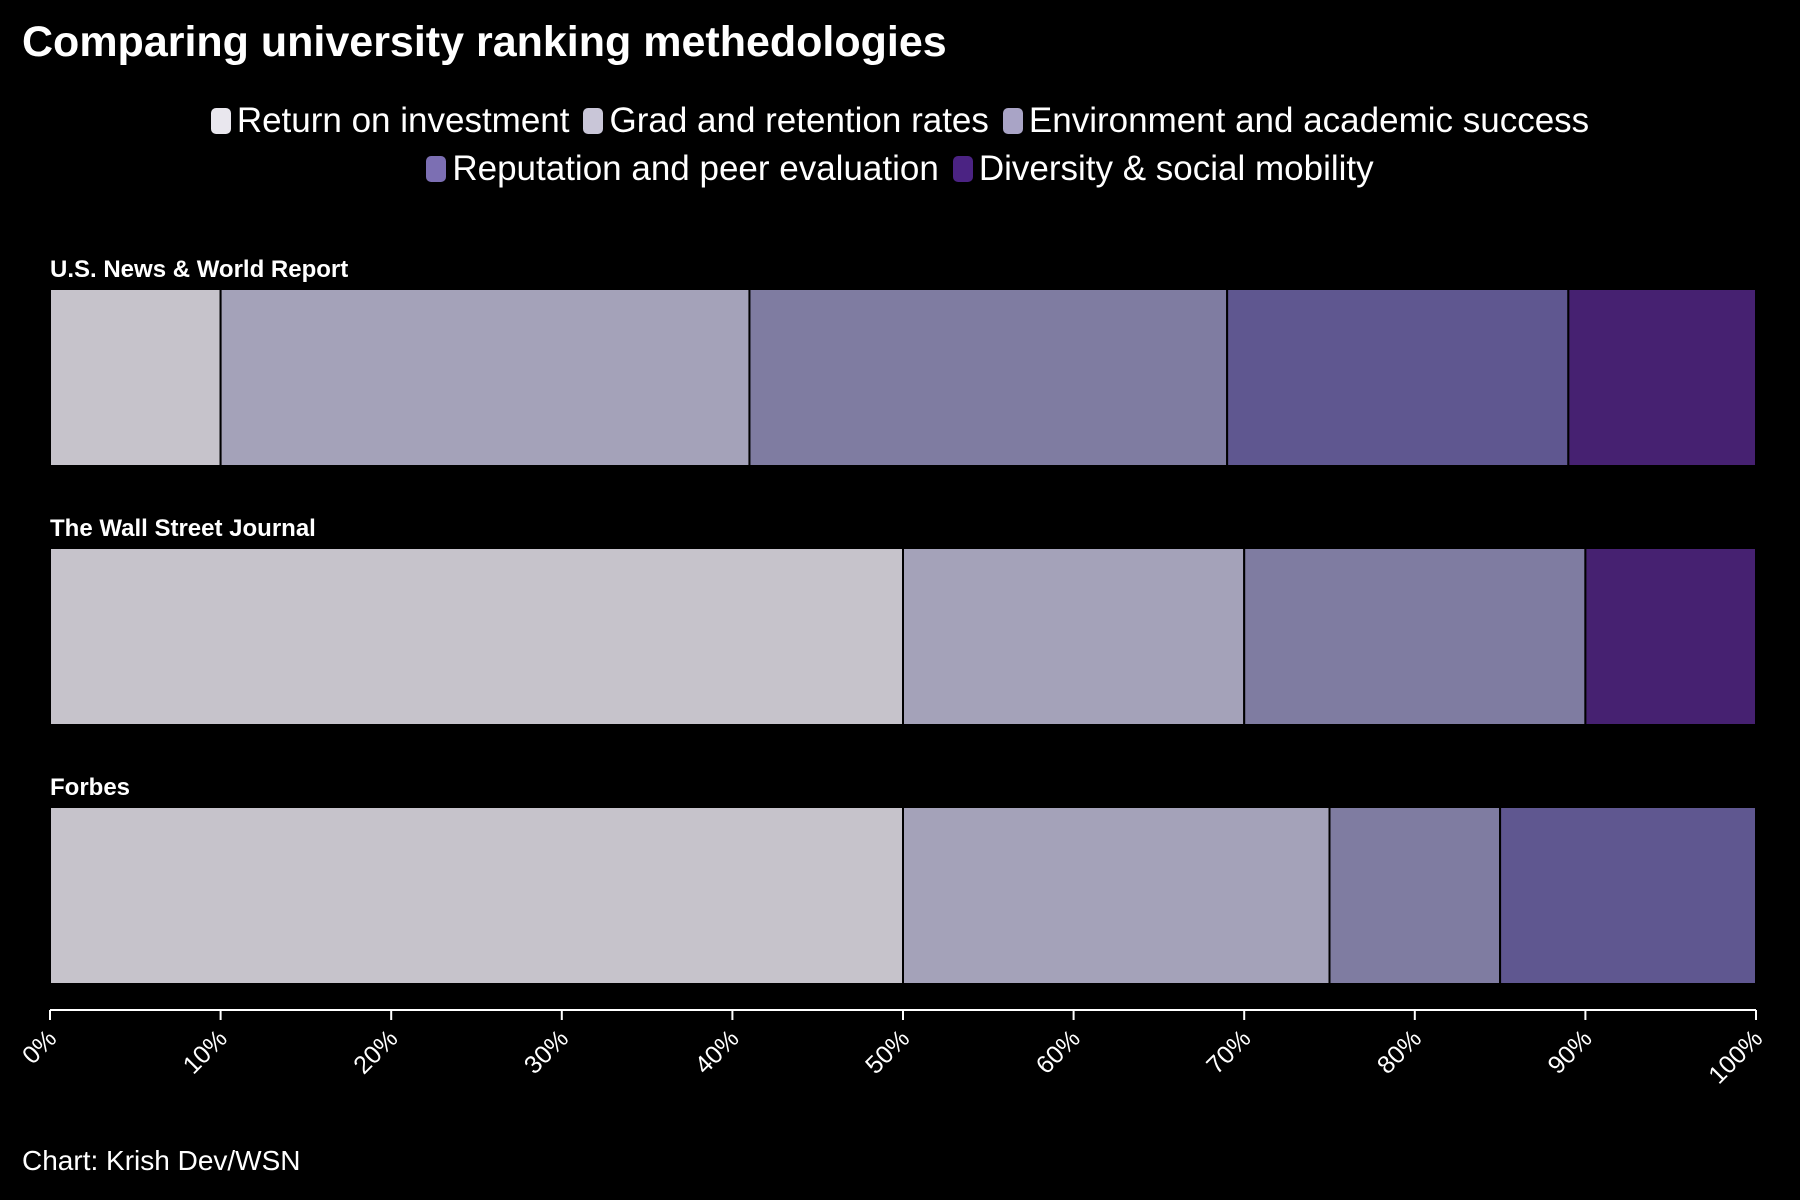 The image size is (1800, 1200). Describe the element at coordinates (1735, 1056) in the screenshot. I see `x-tick-label: 100%` at that location.